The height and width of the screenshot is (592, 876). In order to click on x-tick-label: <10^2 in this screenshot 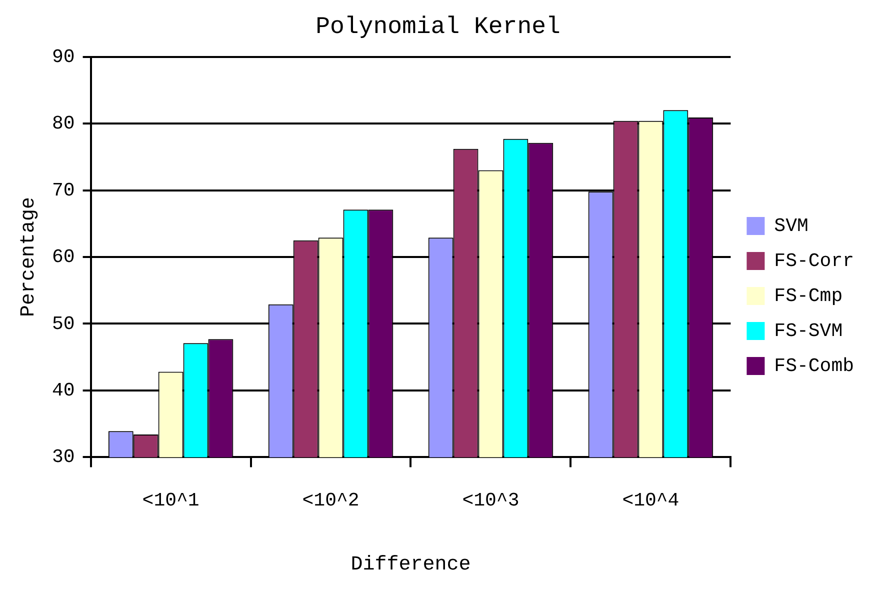, I will do `click(331, 501)`.